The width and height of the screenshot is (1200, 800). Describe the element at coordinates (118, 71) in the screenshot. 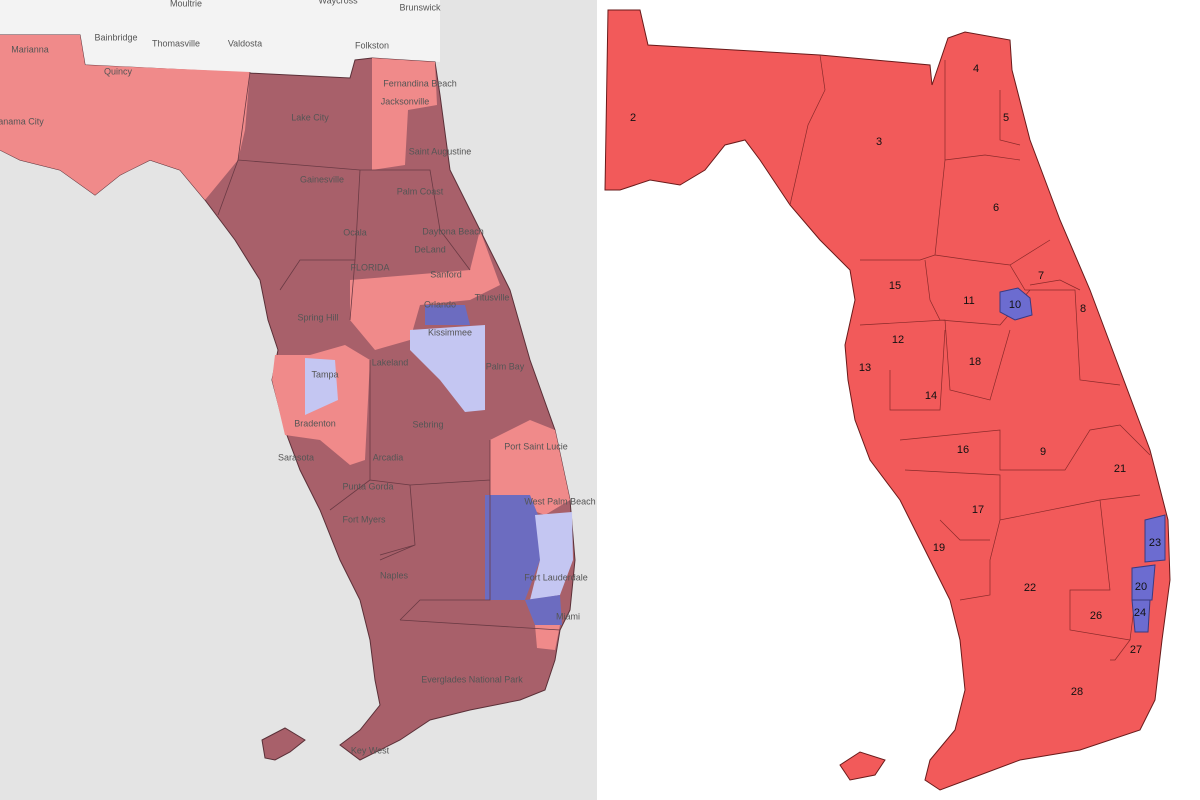

I see `place-label: Quincy` at that location.